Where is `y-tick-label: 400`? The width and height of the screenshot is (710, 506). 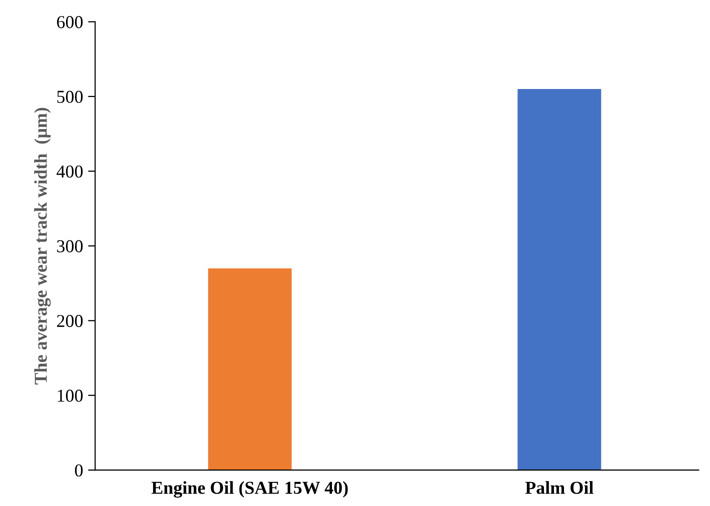
y-tick-label: 400 is located at coordinates (69, 171).